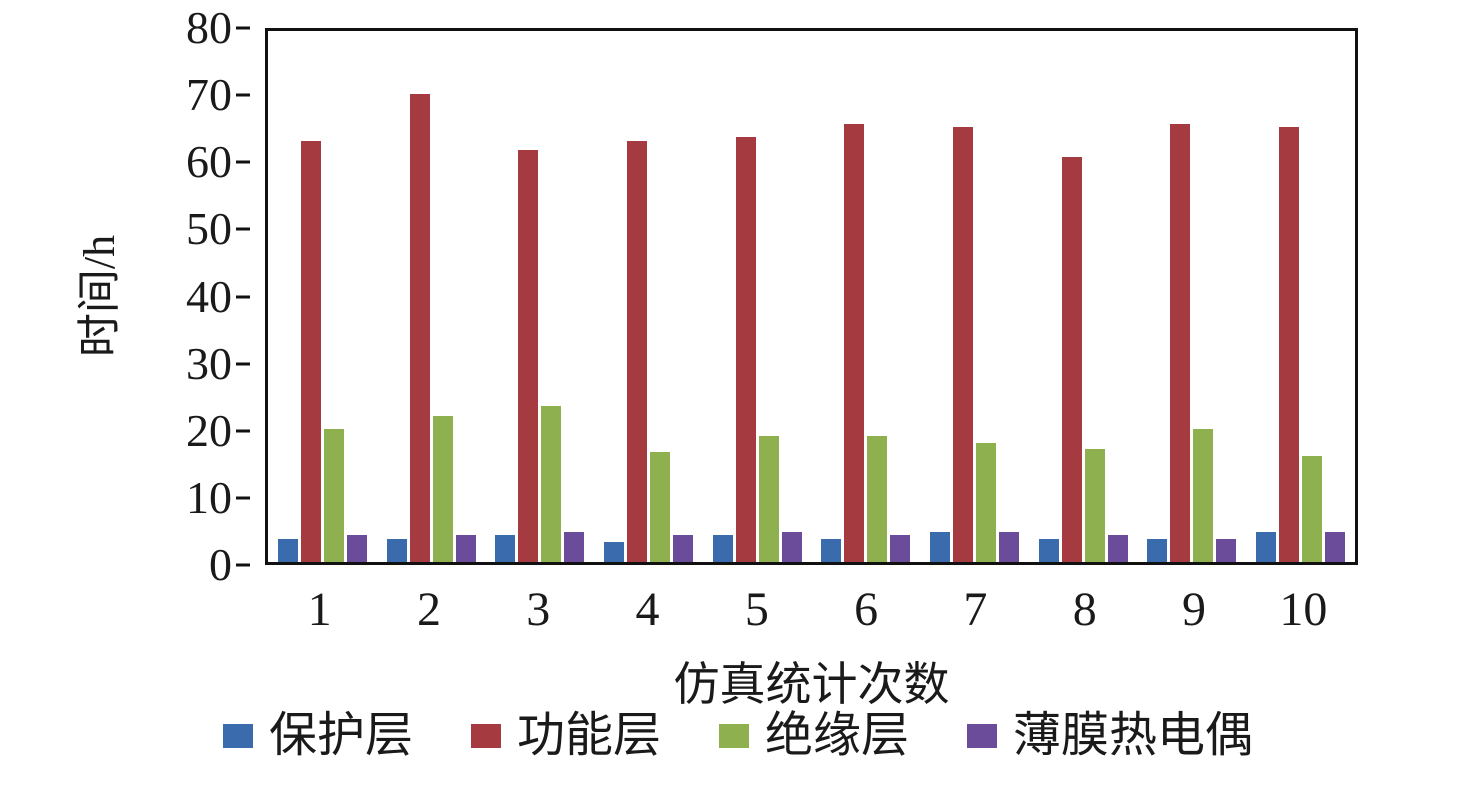  What do you see at coordinates (442, 488) in the screenshot?
I see `bar-绝缘层-2` at bounding box center [442, 488].